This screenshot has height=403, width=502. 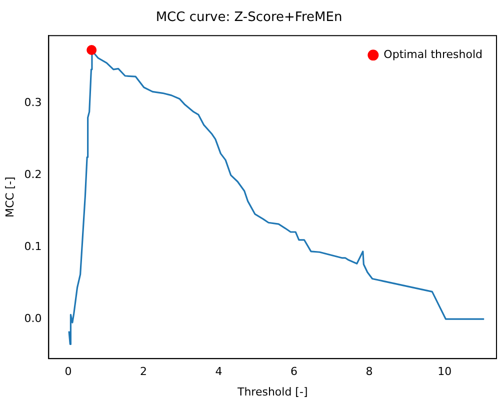 I want to click on y-tick-label: 0.1, so click(x=33, y=246).